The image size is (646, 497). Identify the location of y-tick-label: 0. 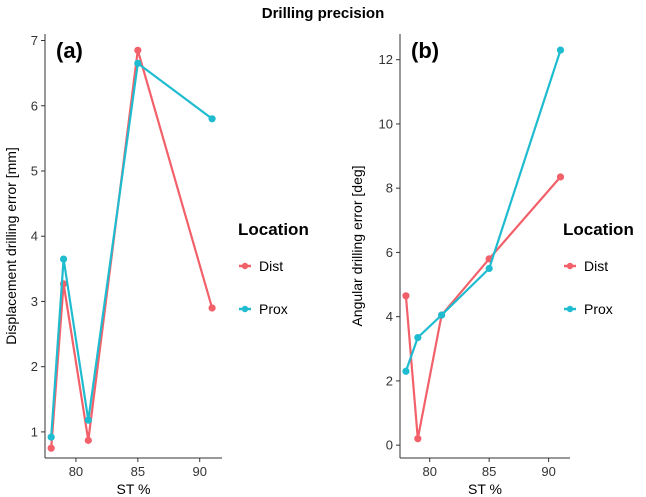
(389, 445).